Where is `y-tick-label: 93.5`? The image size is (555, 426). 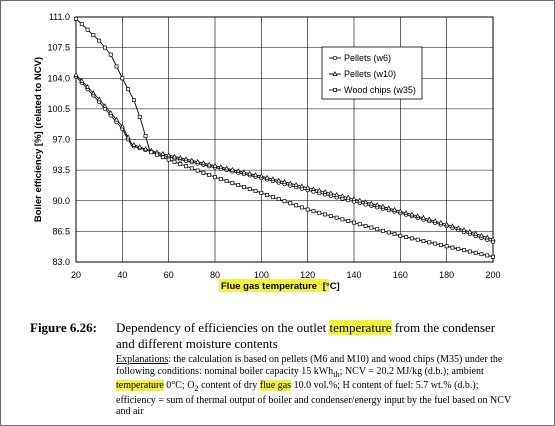 y-tick-label: 93.5 is located at coordinates (61, 170).